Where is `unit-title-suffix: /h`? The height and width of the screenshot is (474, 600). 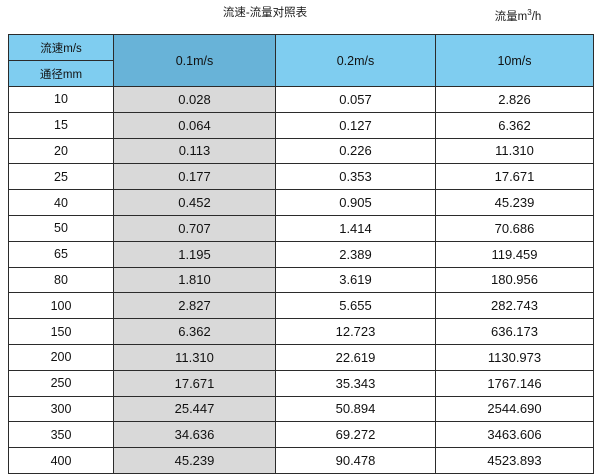
unit-title-suffix: /h is located at coordinates (536, 16).